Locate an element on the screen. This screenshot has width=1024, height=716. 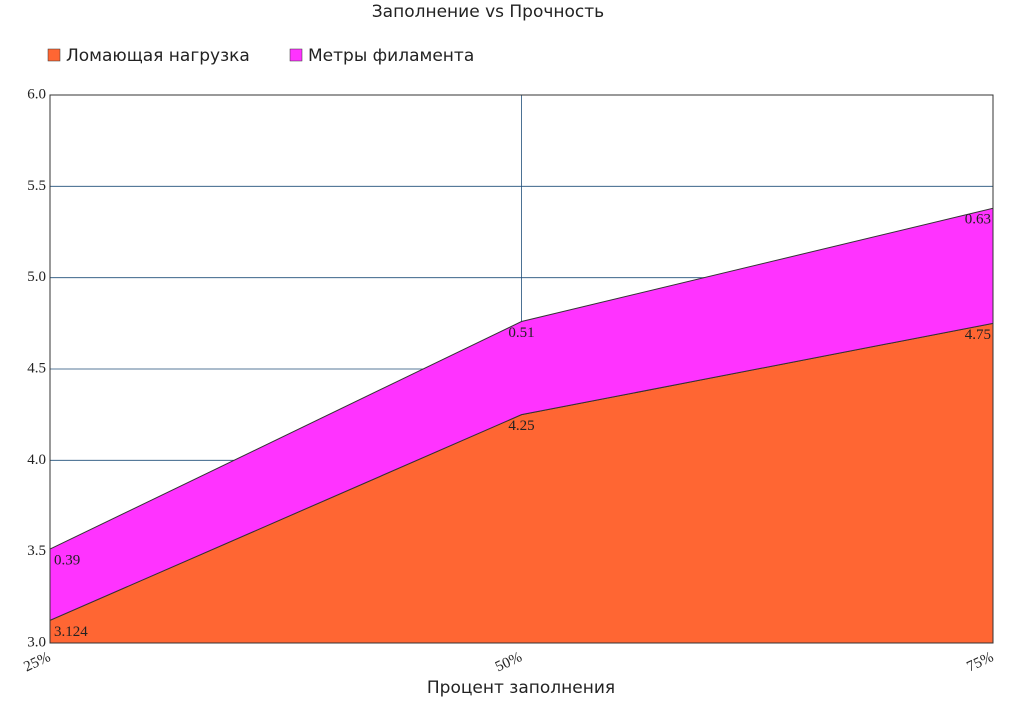
chart-title: Заполнение vs Прочность is located at coordinates (488, 12).